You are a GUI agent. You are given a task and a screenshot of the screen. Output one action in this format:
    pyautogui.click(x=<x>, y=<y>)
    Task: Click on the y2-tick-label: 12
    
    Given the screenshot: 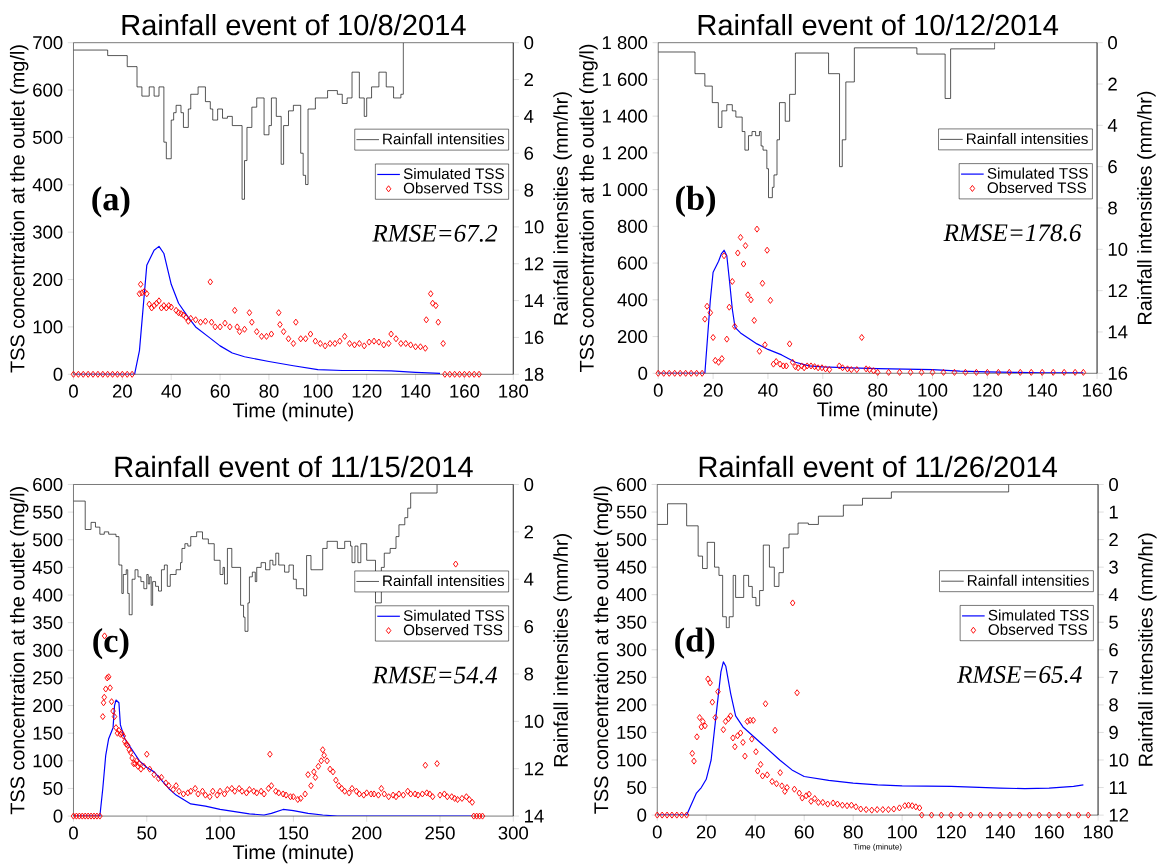 What is the action you would take?
    pyautogui.click(x=1118, y=291)
    